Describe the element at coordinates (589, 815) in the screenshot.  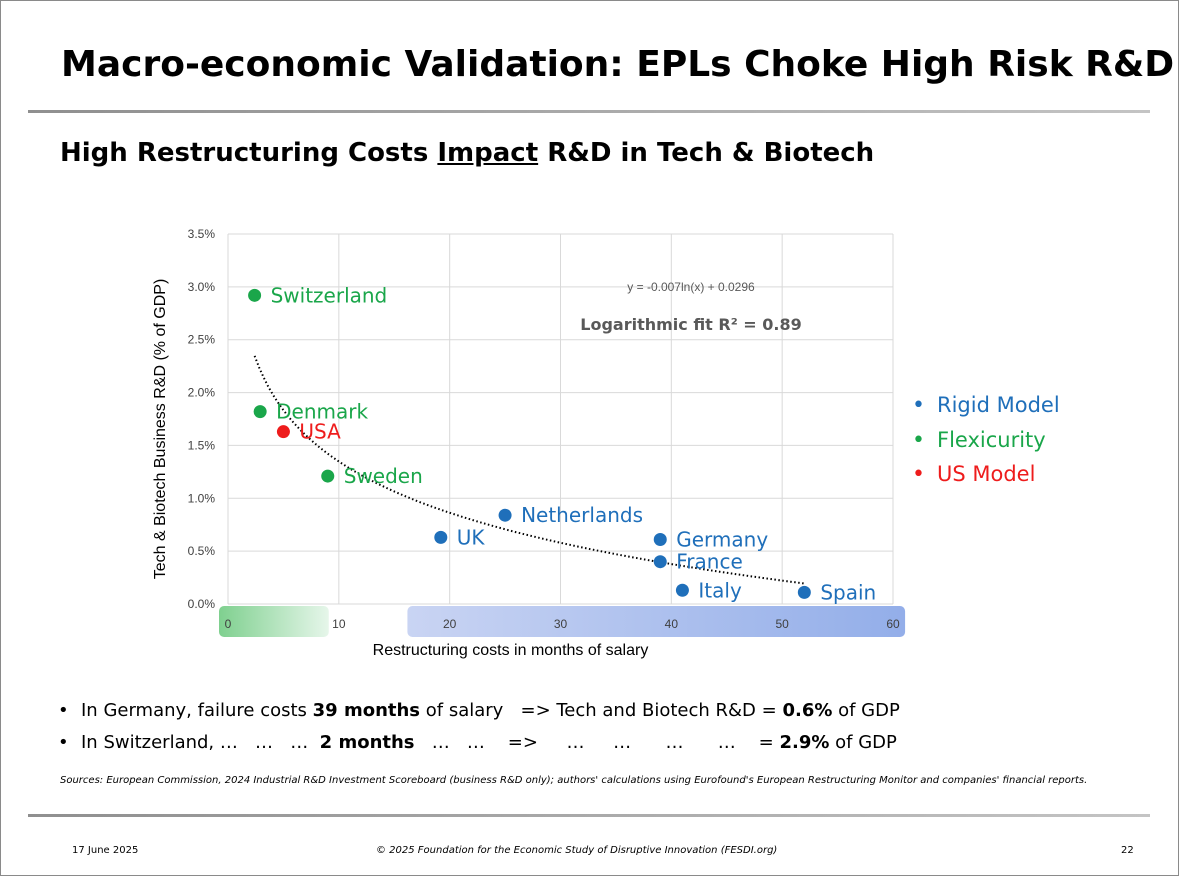
I see `footer-divider` at that location.